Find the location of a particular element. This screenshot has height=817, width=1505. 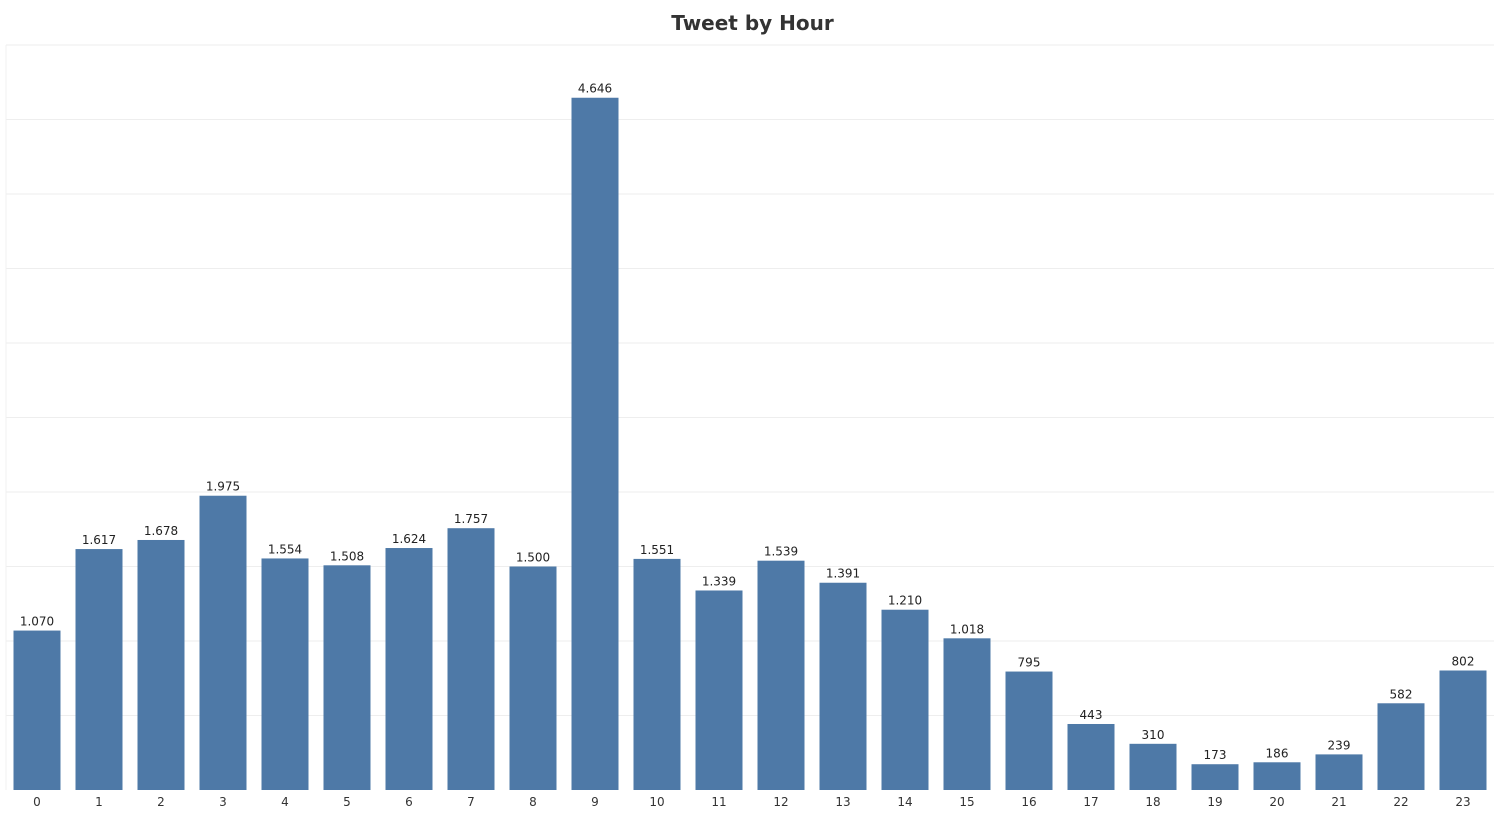

x-tick-label: 15 is located at coordinates (966, 802).